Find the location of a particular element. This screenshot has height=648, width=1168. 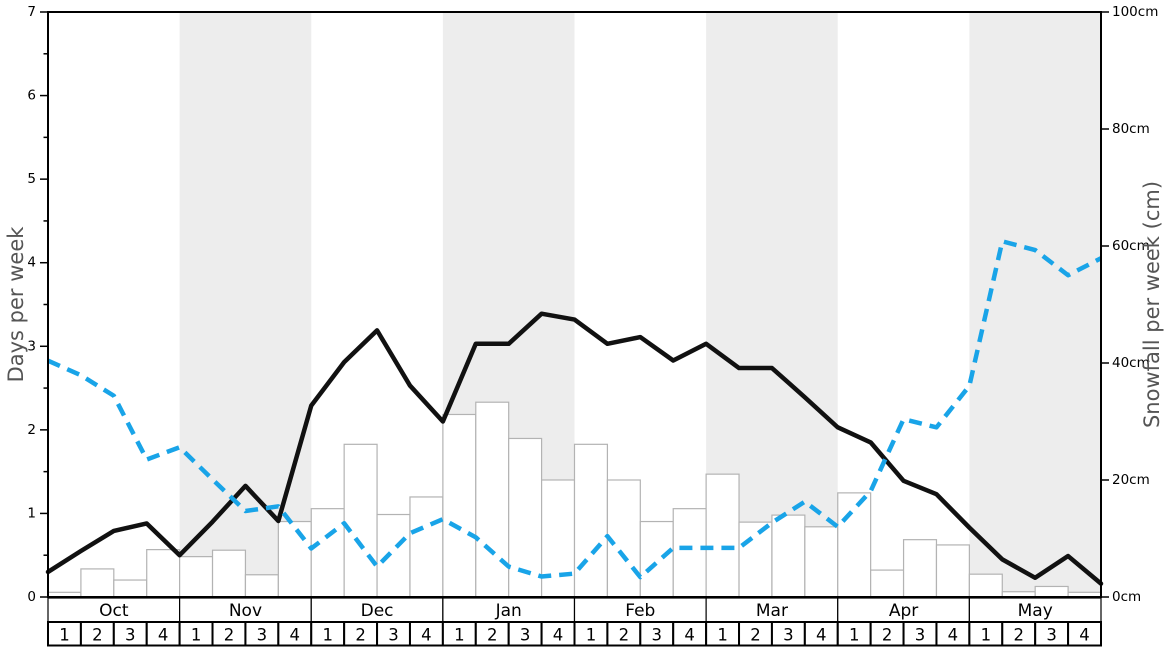

left-tick-label: 5 is located at coordinates (31, 179).